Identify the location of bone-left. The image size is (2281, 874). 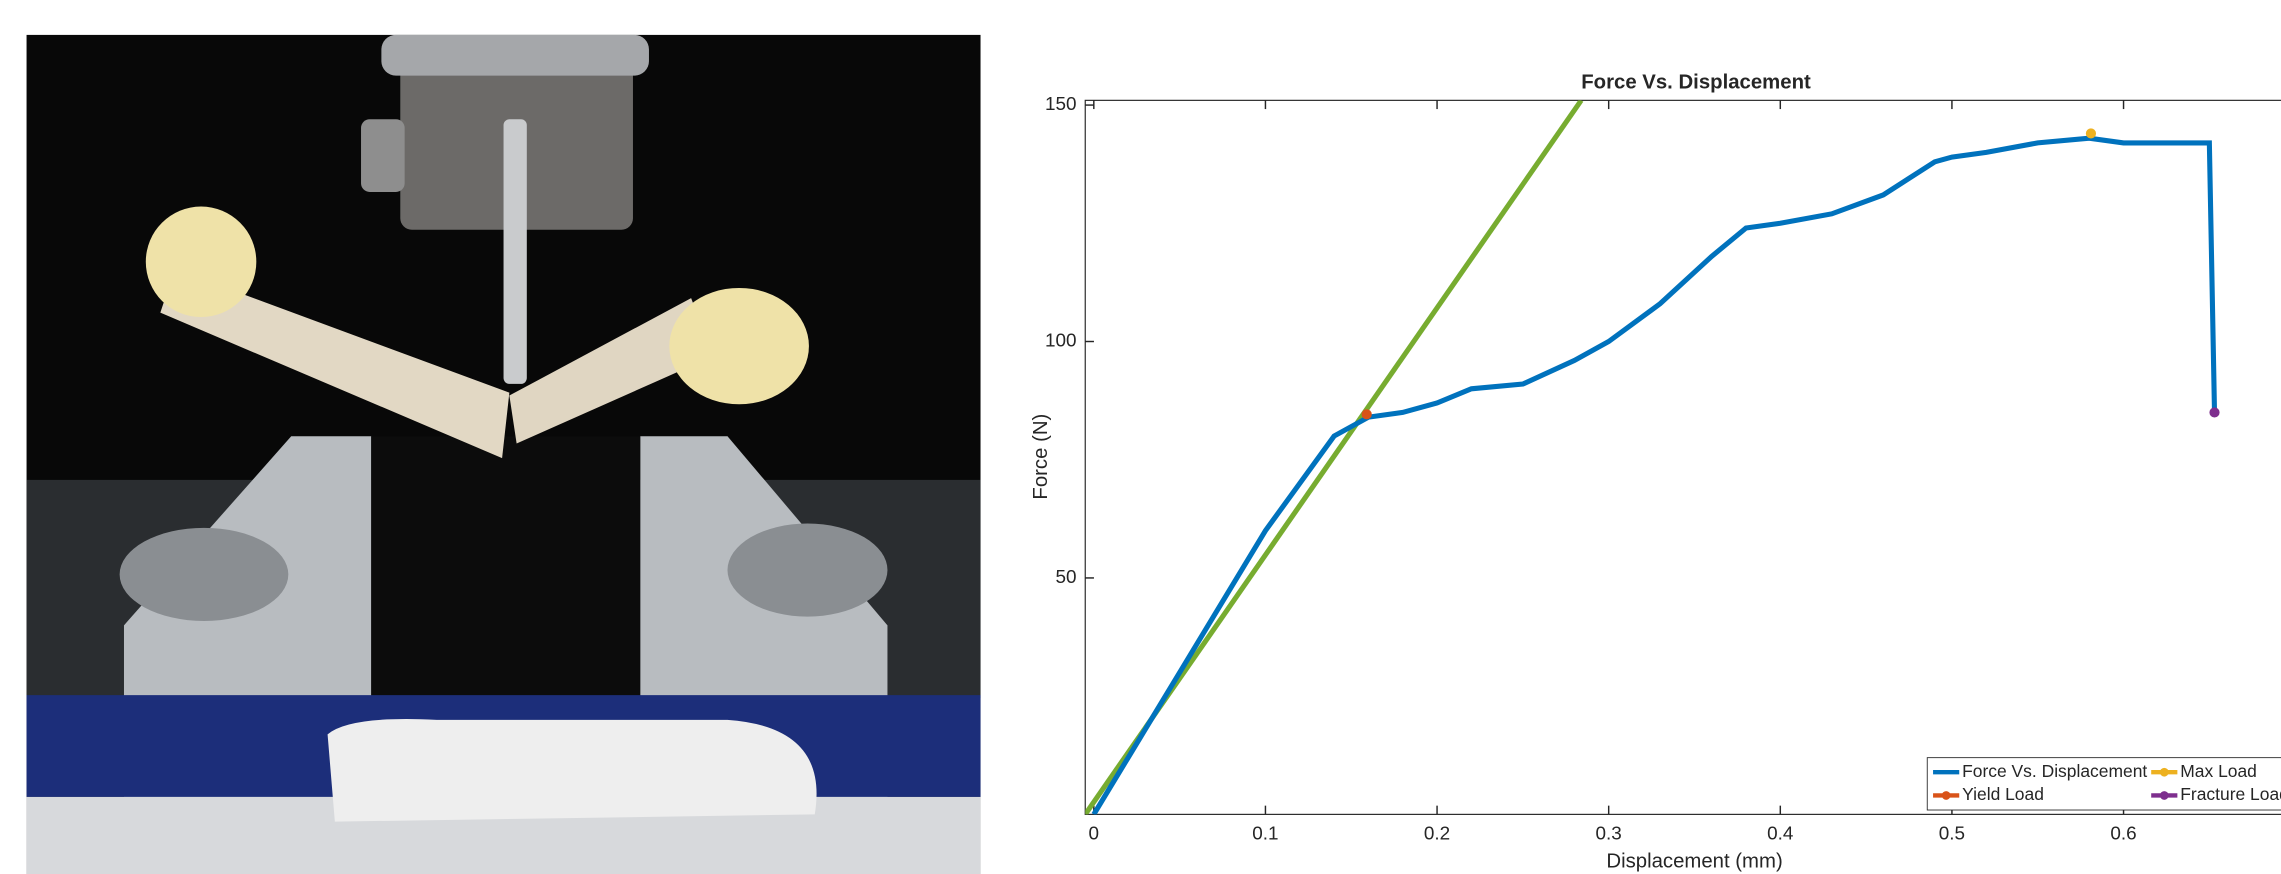
(335, 364).